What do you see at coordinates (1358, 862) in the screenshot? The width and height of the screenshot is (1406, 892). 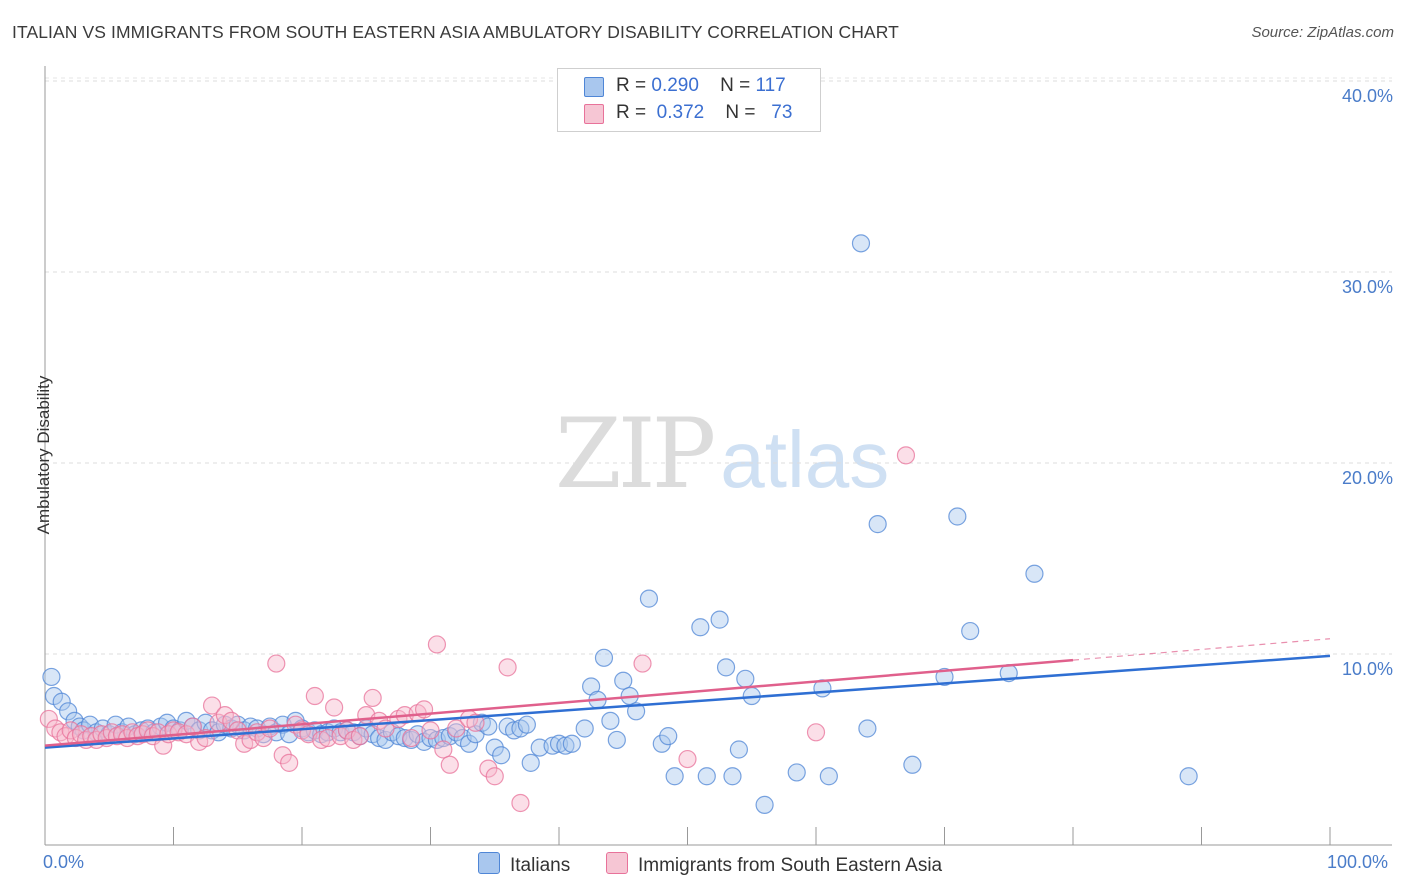 I see `x-tick-label-max: 100.0%` at bounding box center [1358, 862].